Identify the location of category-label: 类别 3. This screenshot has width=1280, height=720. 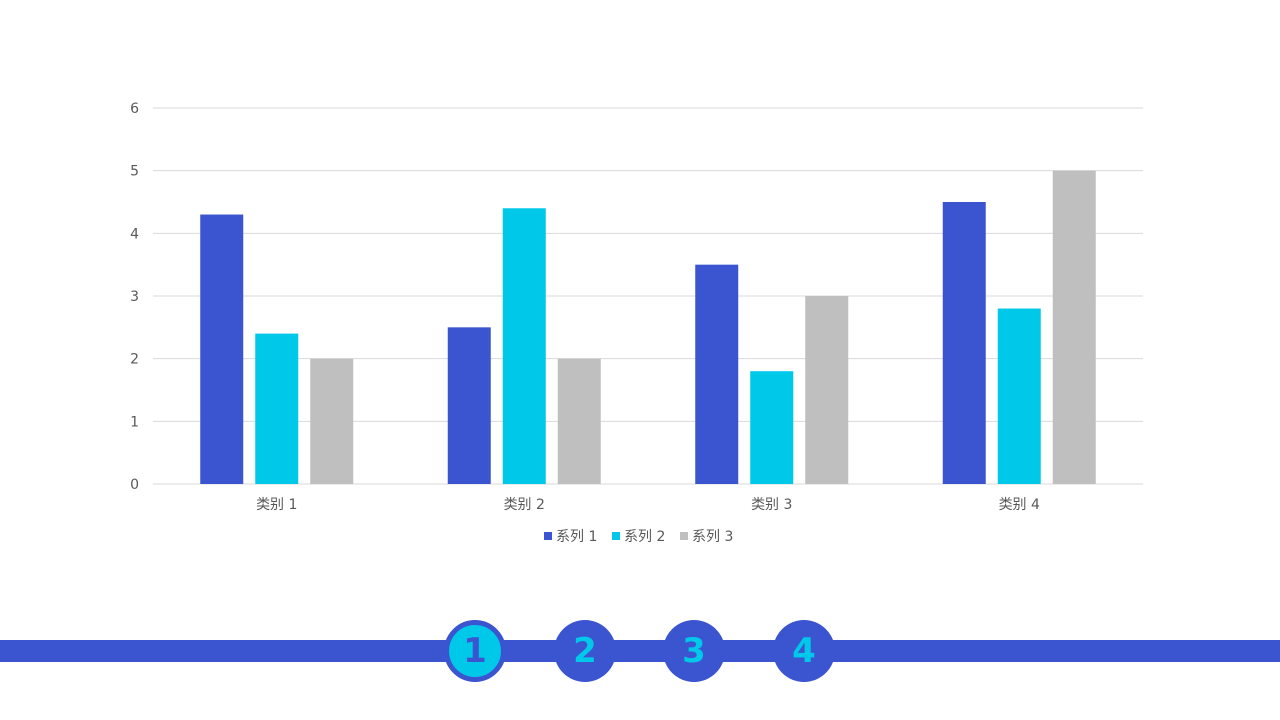
(771, 505).